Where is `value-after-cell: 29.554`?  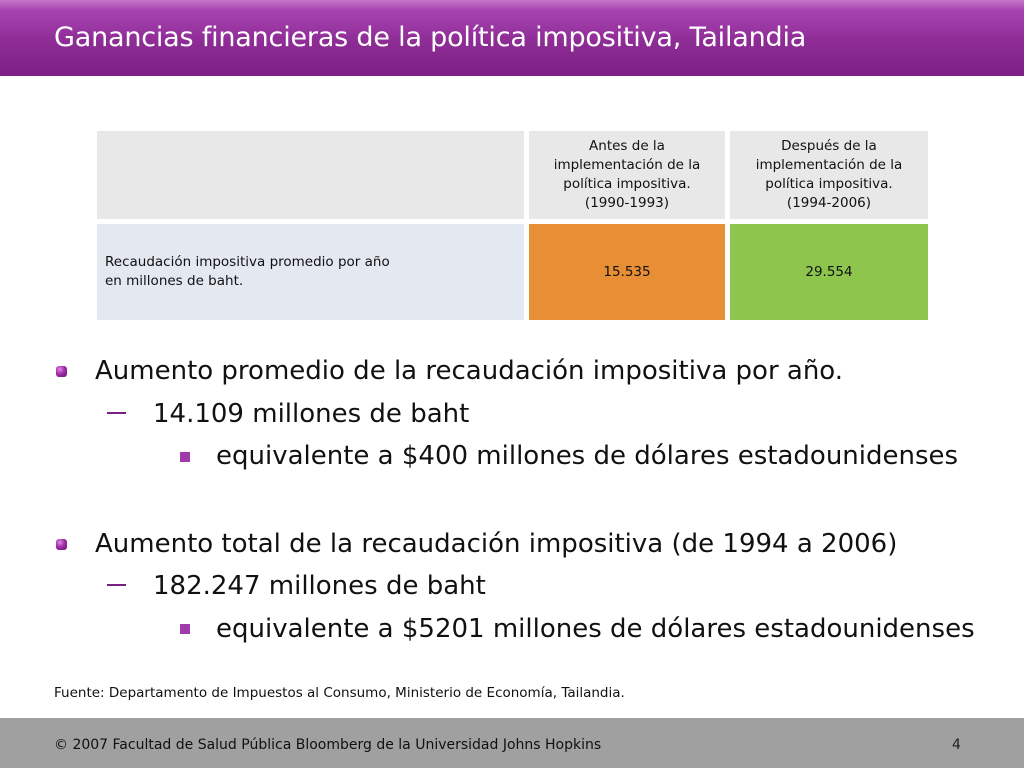 value-after-cell: 29.554 is located at coordinates (829, 272).